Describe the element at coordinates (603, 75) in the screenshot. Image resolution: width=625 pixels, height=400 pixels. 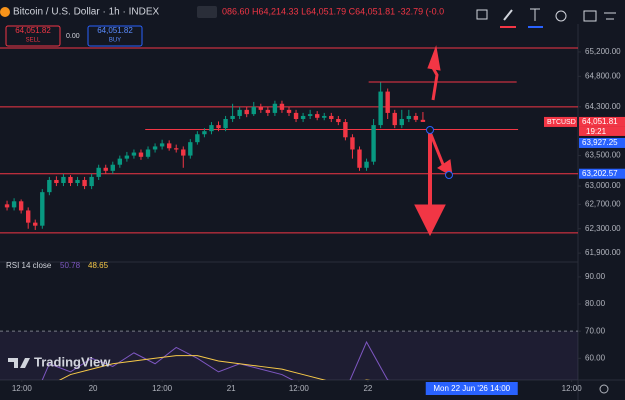
I see `y-tick-label: 64,800.00` at that location.